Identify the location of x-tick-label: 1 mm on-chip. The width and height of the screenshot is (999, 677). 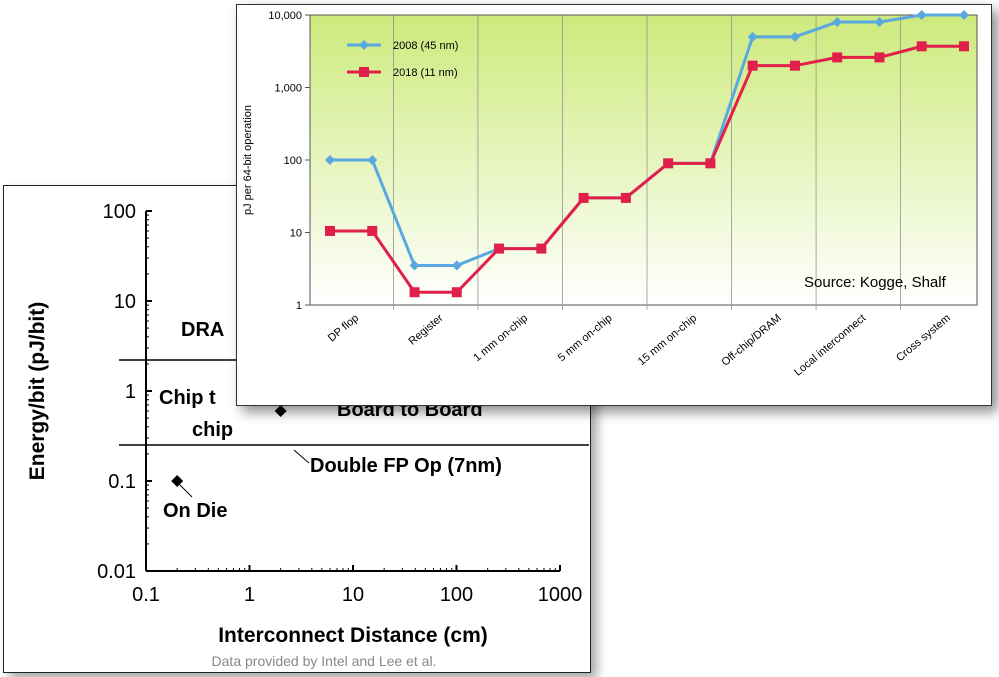
(500, 338).